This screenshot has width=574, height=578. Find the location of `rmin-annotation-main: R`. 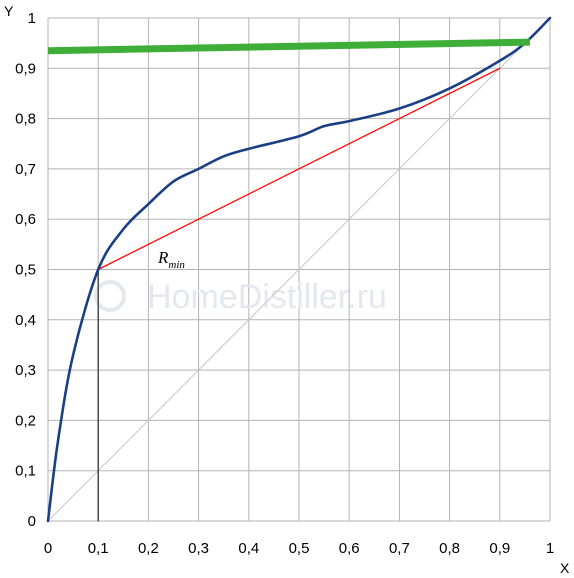

rmin-annotation-main: R is located at coordinates (163, 257).